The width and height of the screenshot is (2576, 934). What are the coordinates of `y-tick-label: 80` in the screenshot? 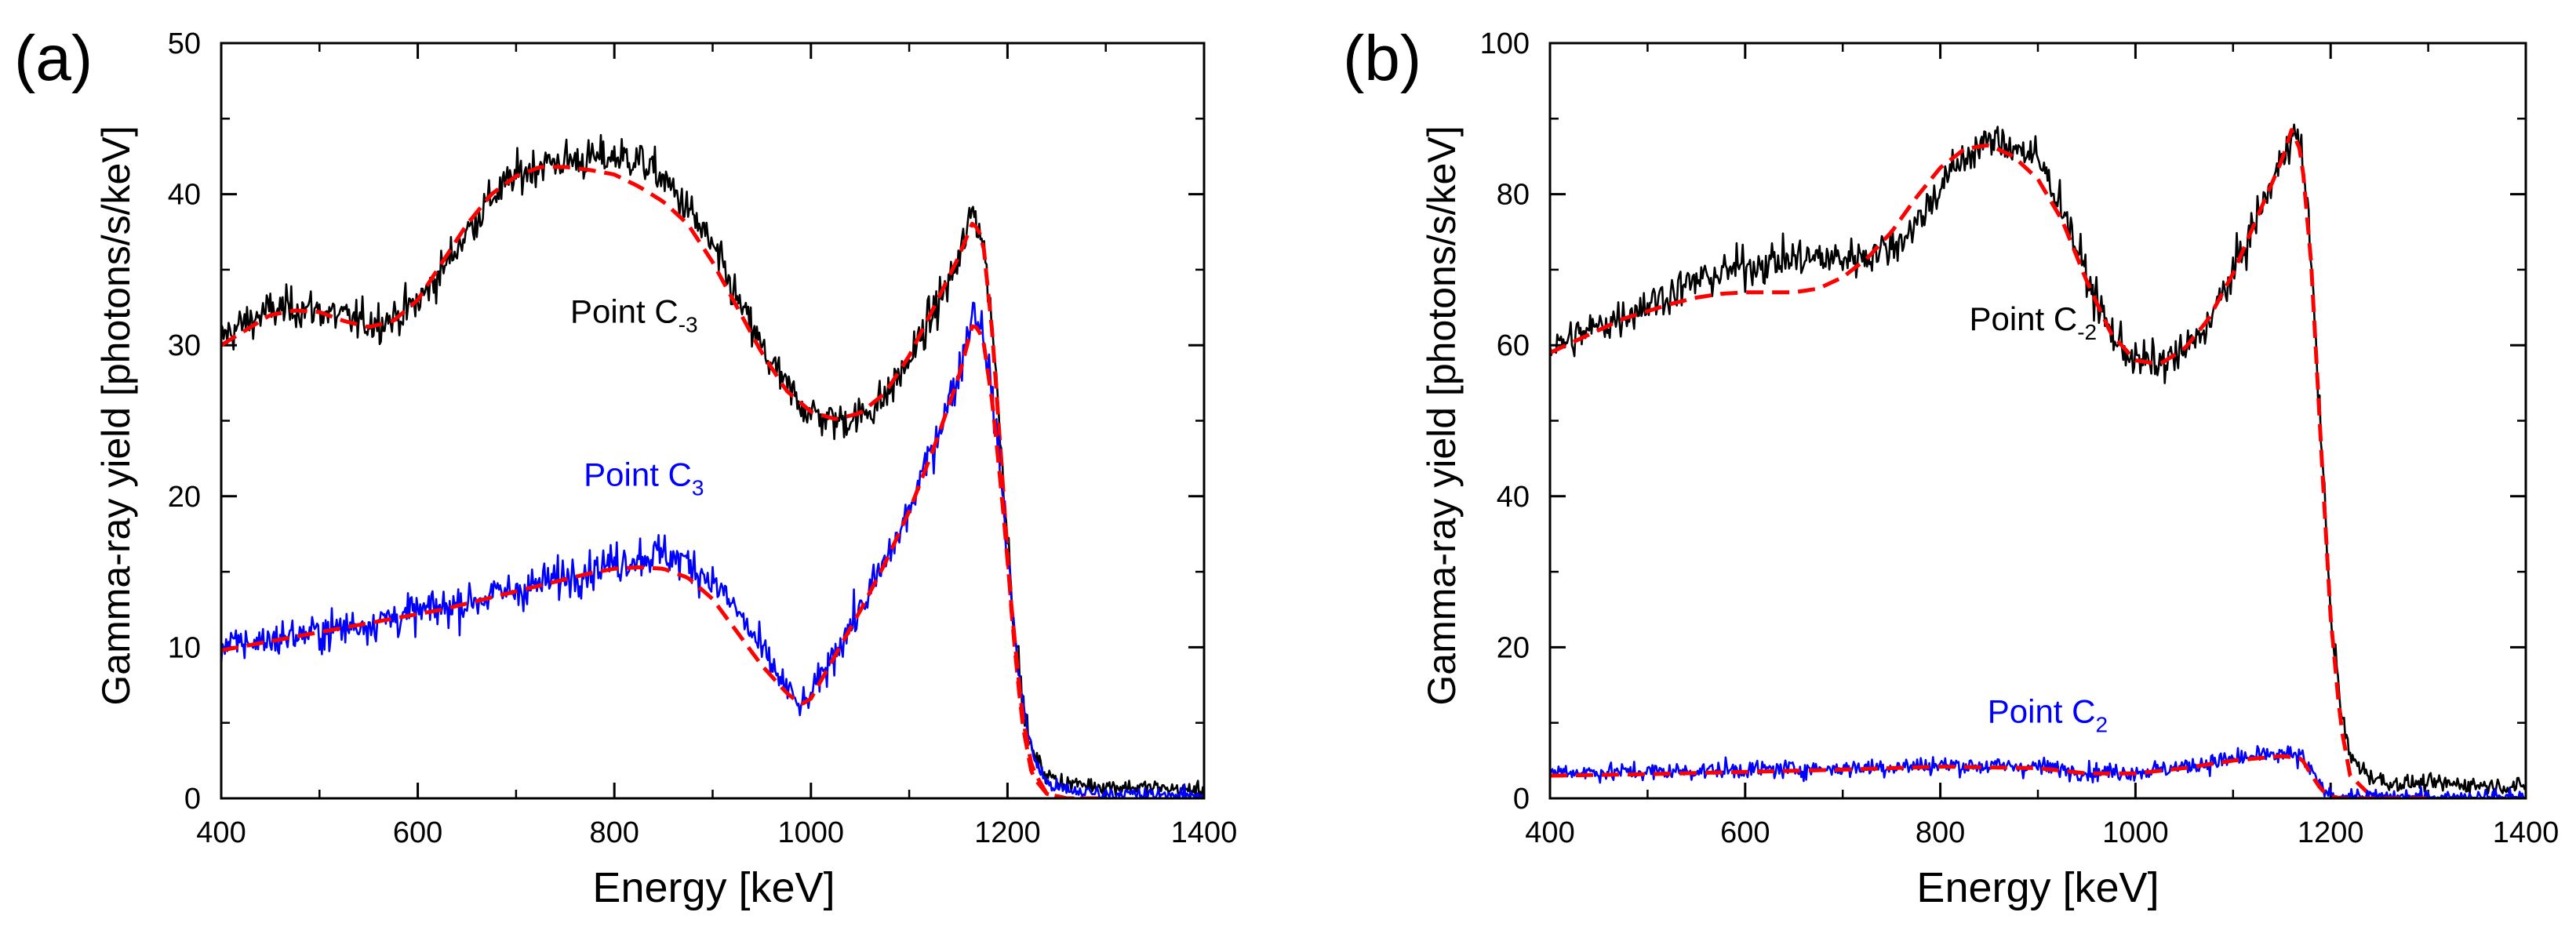 It's located at (1513, 196).